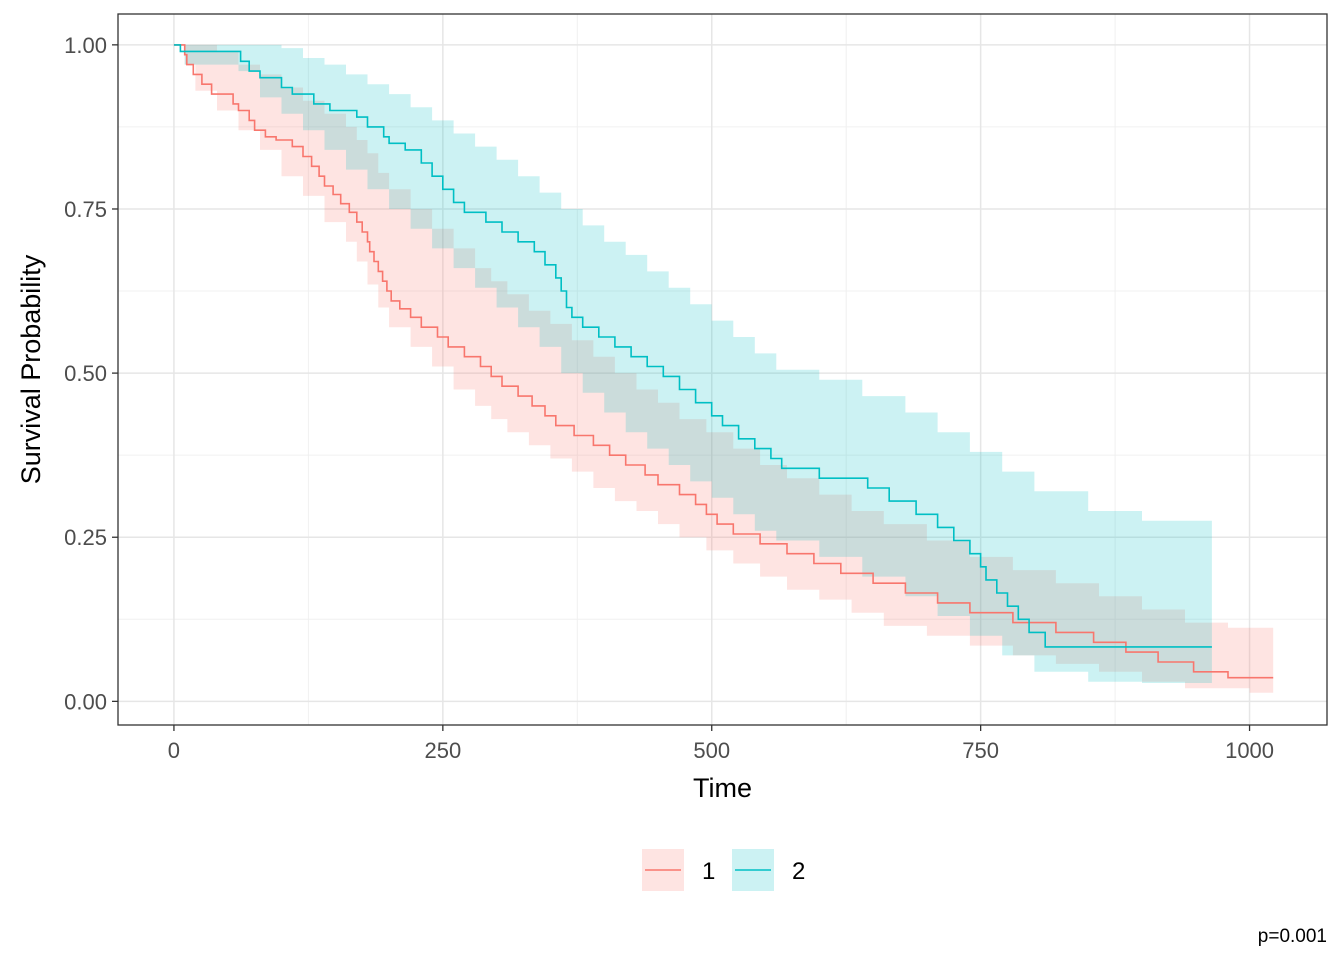  I want to click on legend-item-1: 1, so click(678, 870).